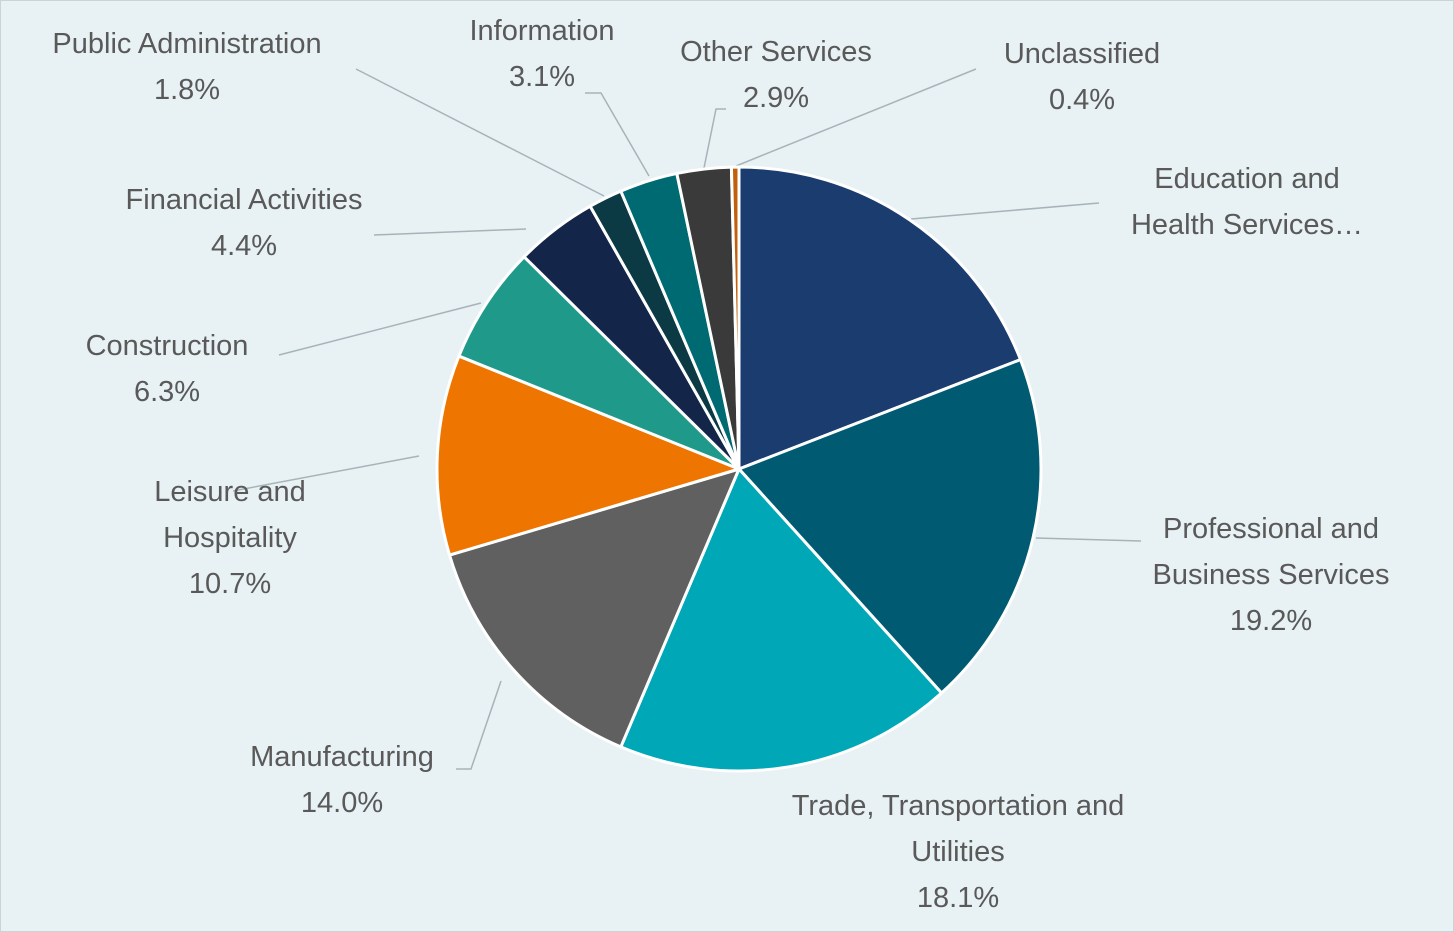 This screenshot has height=932, width=1454. Describe the element at coordinates (958, 829) in the screenshot. I see `category-label: Trade, Transportation and Utilities` at that location.